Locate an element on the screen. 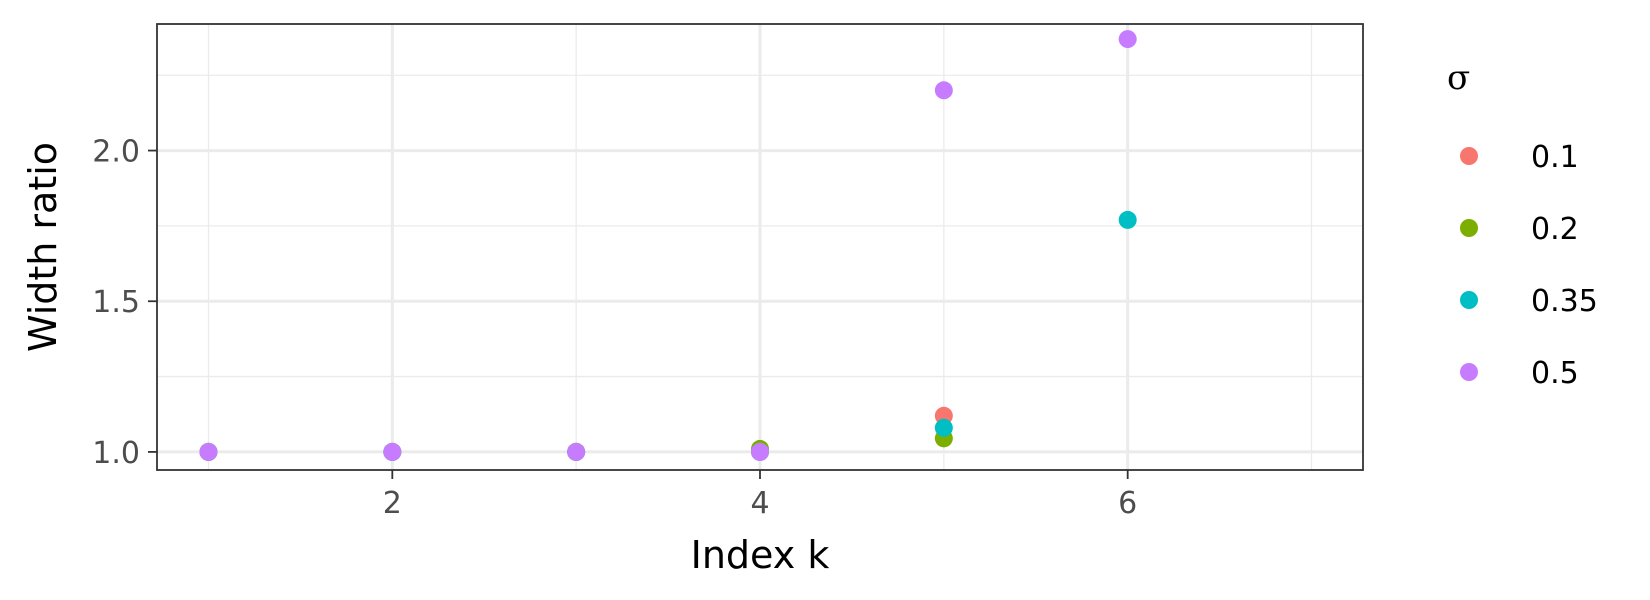 Image resolution: width=1650 pixels, height=600 pixels. legend: σ 0.1 0.2 0.35 0.5 is located at coordinates (1522, 224).